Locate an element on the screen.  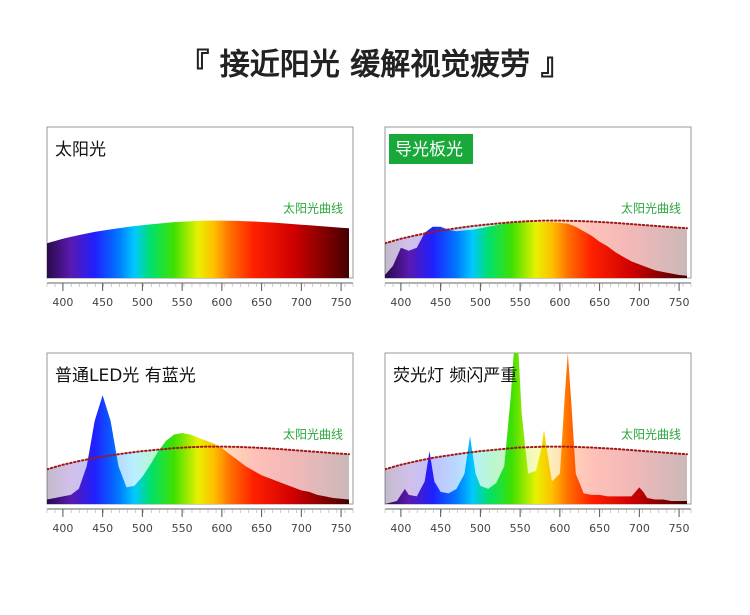
panel-title: 太阳光 is located at coordinates (80, 150).